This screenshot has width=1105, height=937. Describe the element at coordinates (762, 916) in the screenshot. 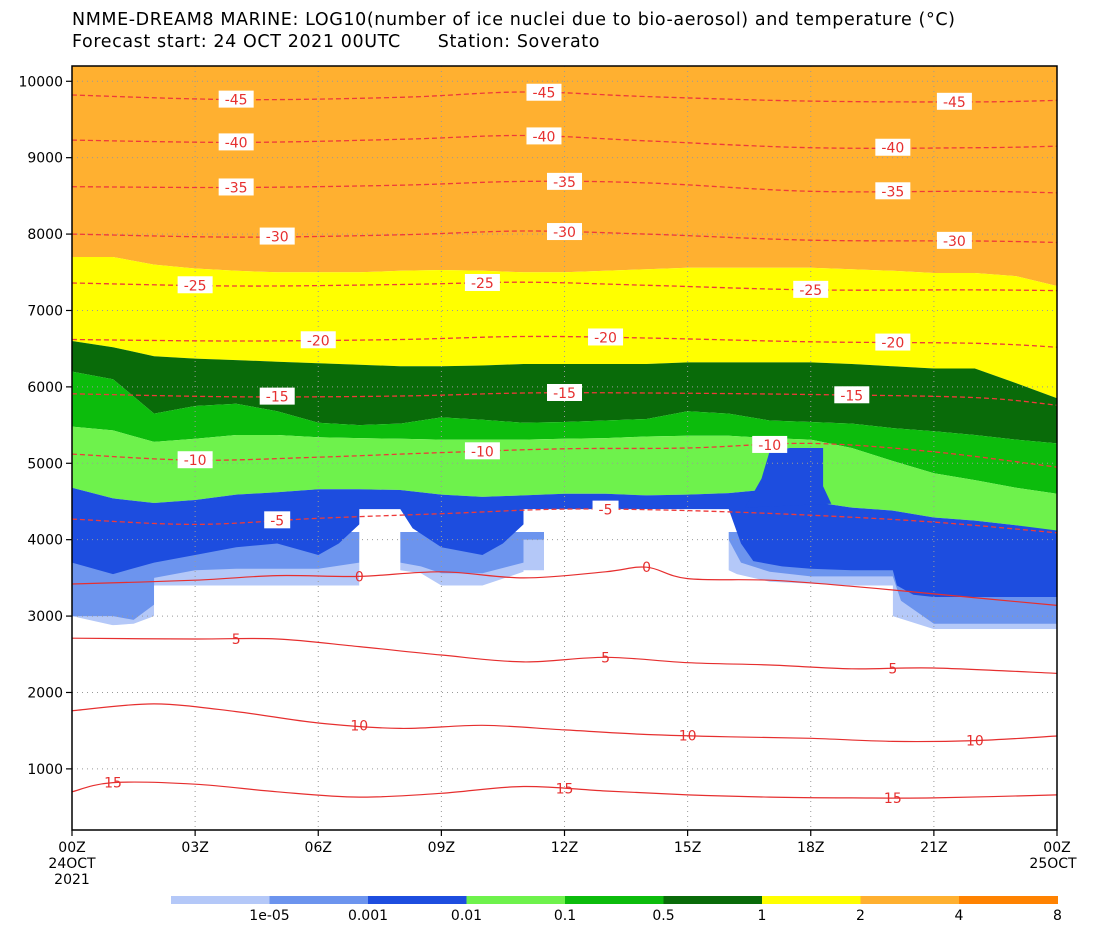

I see `legend-label: 1` at that location.